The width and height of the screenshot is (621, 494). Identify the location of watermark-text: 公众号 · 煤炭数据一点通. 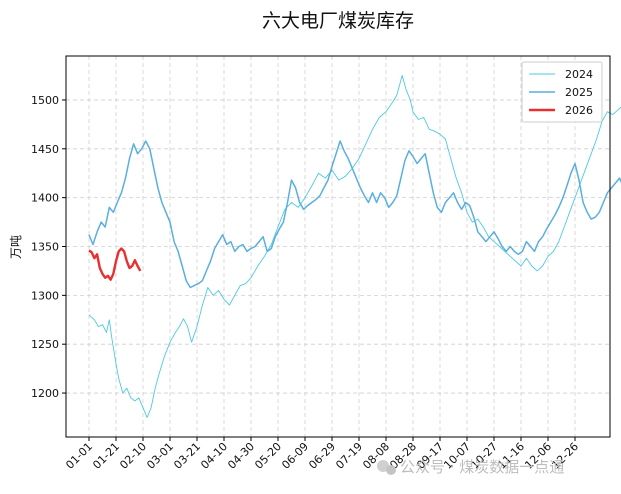
(482, 467).